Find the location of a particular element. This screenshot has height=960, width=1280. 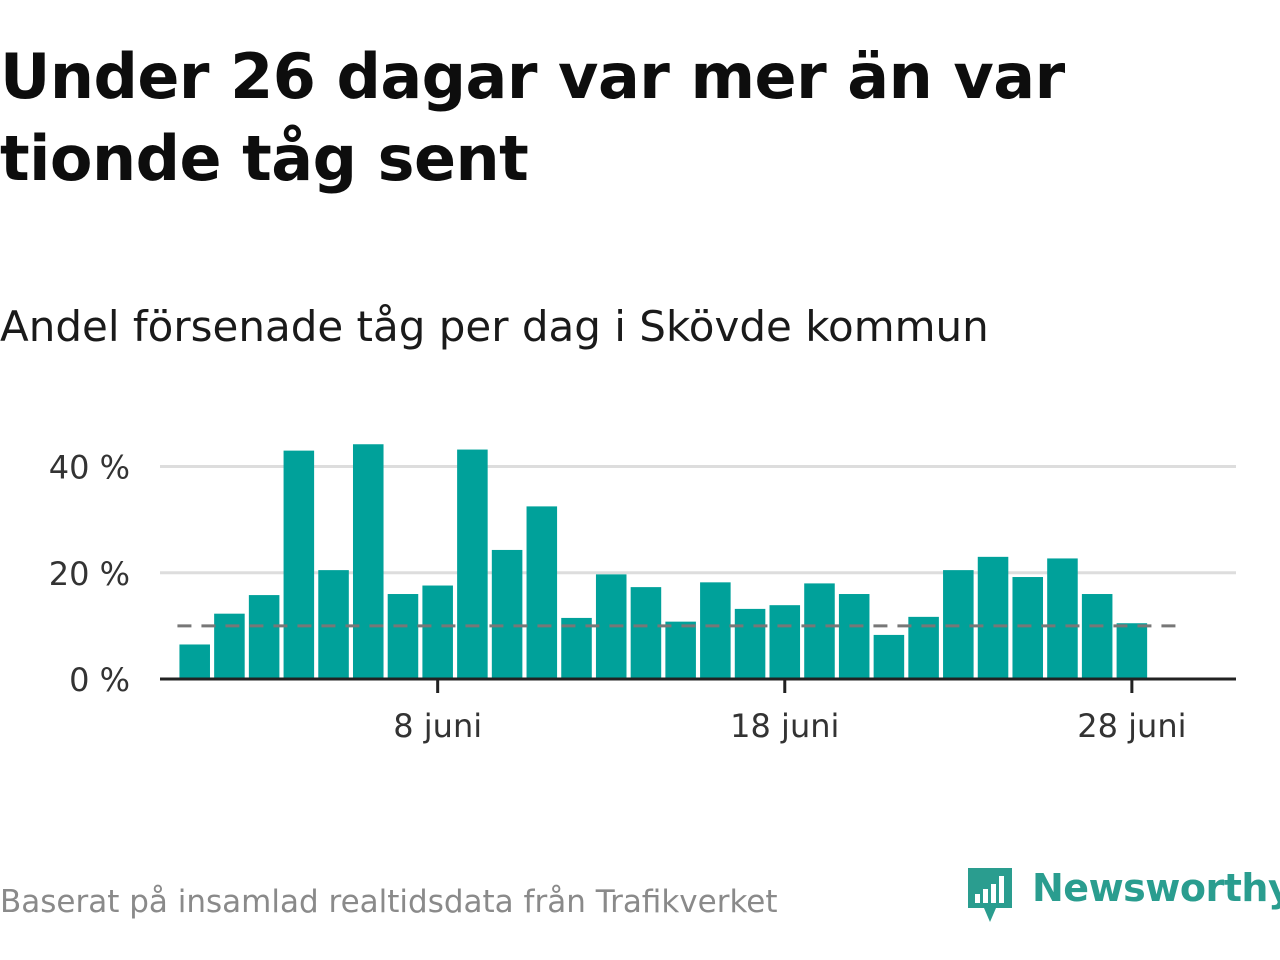

grid-lines is located at coordinates (698, 520).